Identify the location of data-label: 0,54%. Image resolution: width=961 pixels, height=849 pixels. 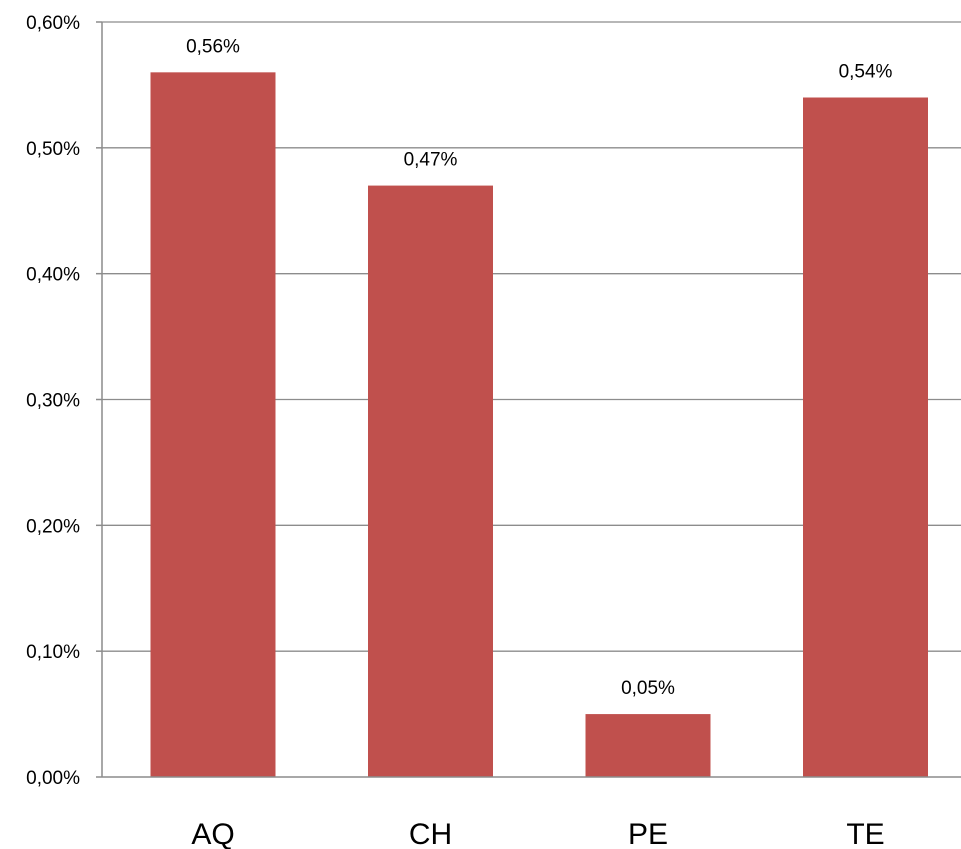
(866, 72).